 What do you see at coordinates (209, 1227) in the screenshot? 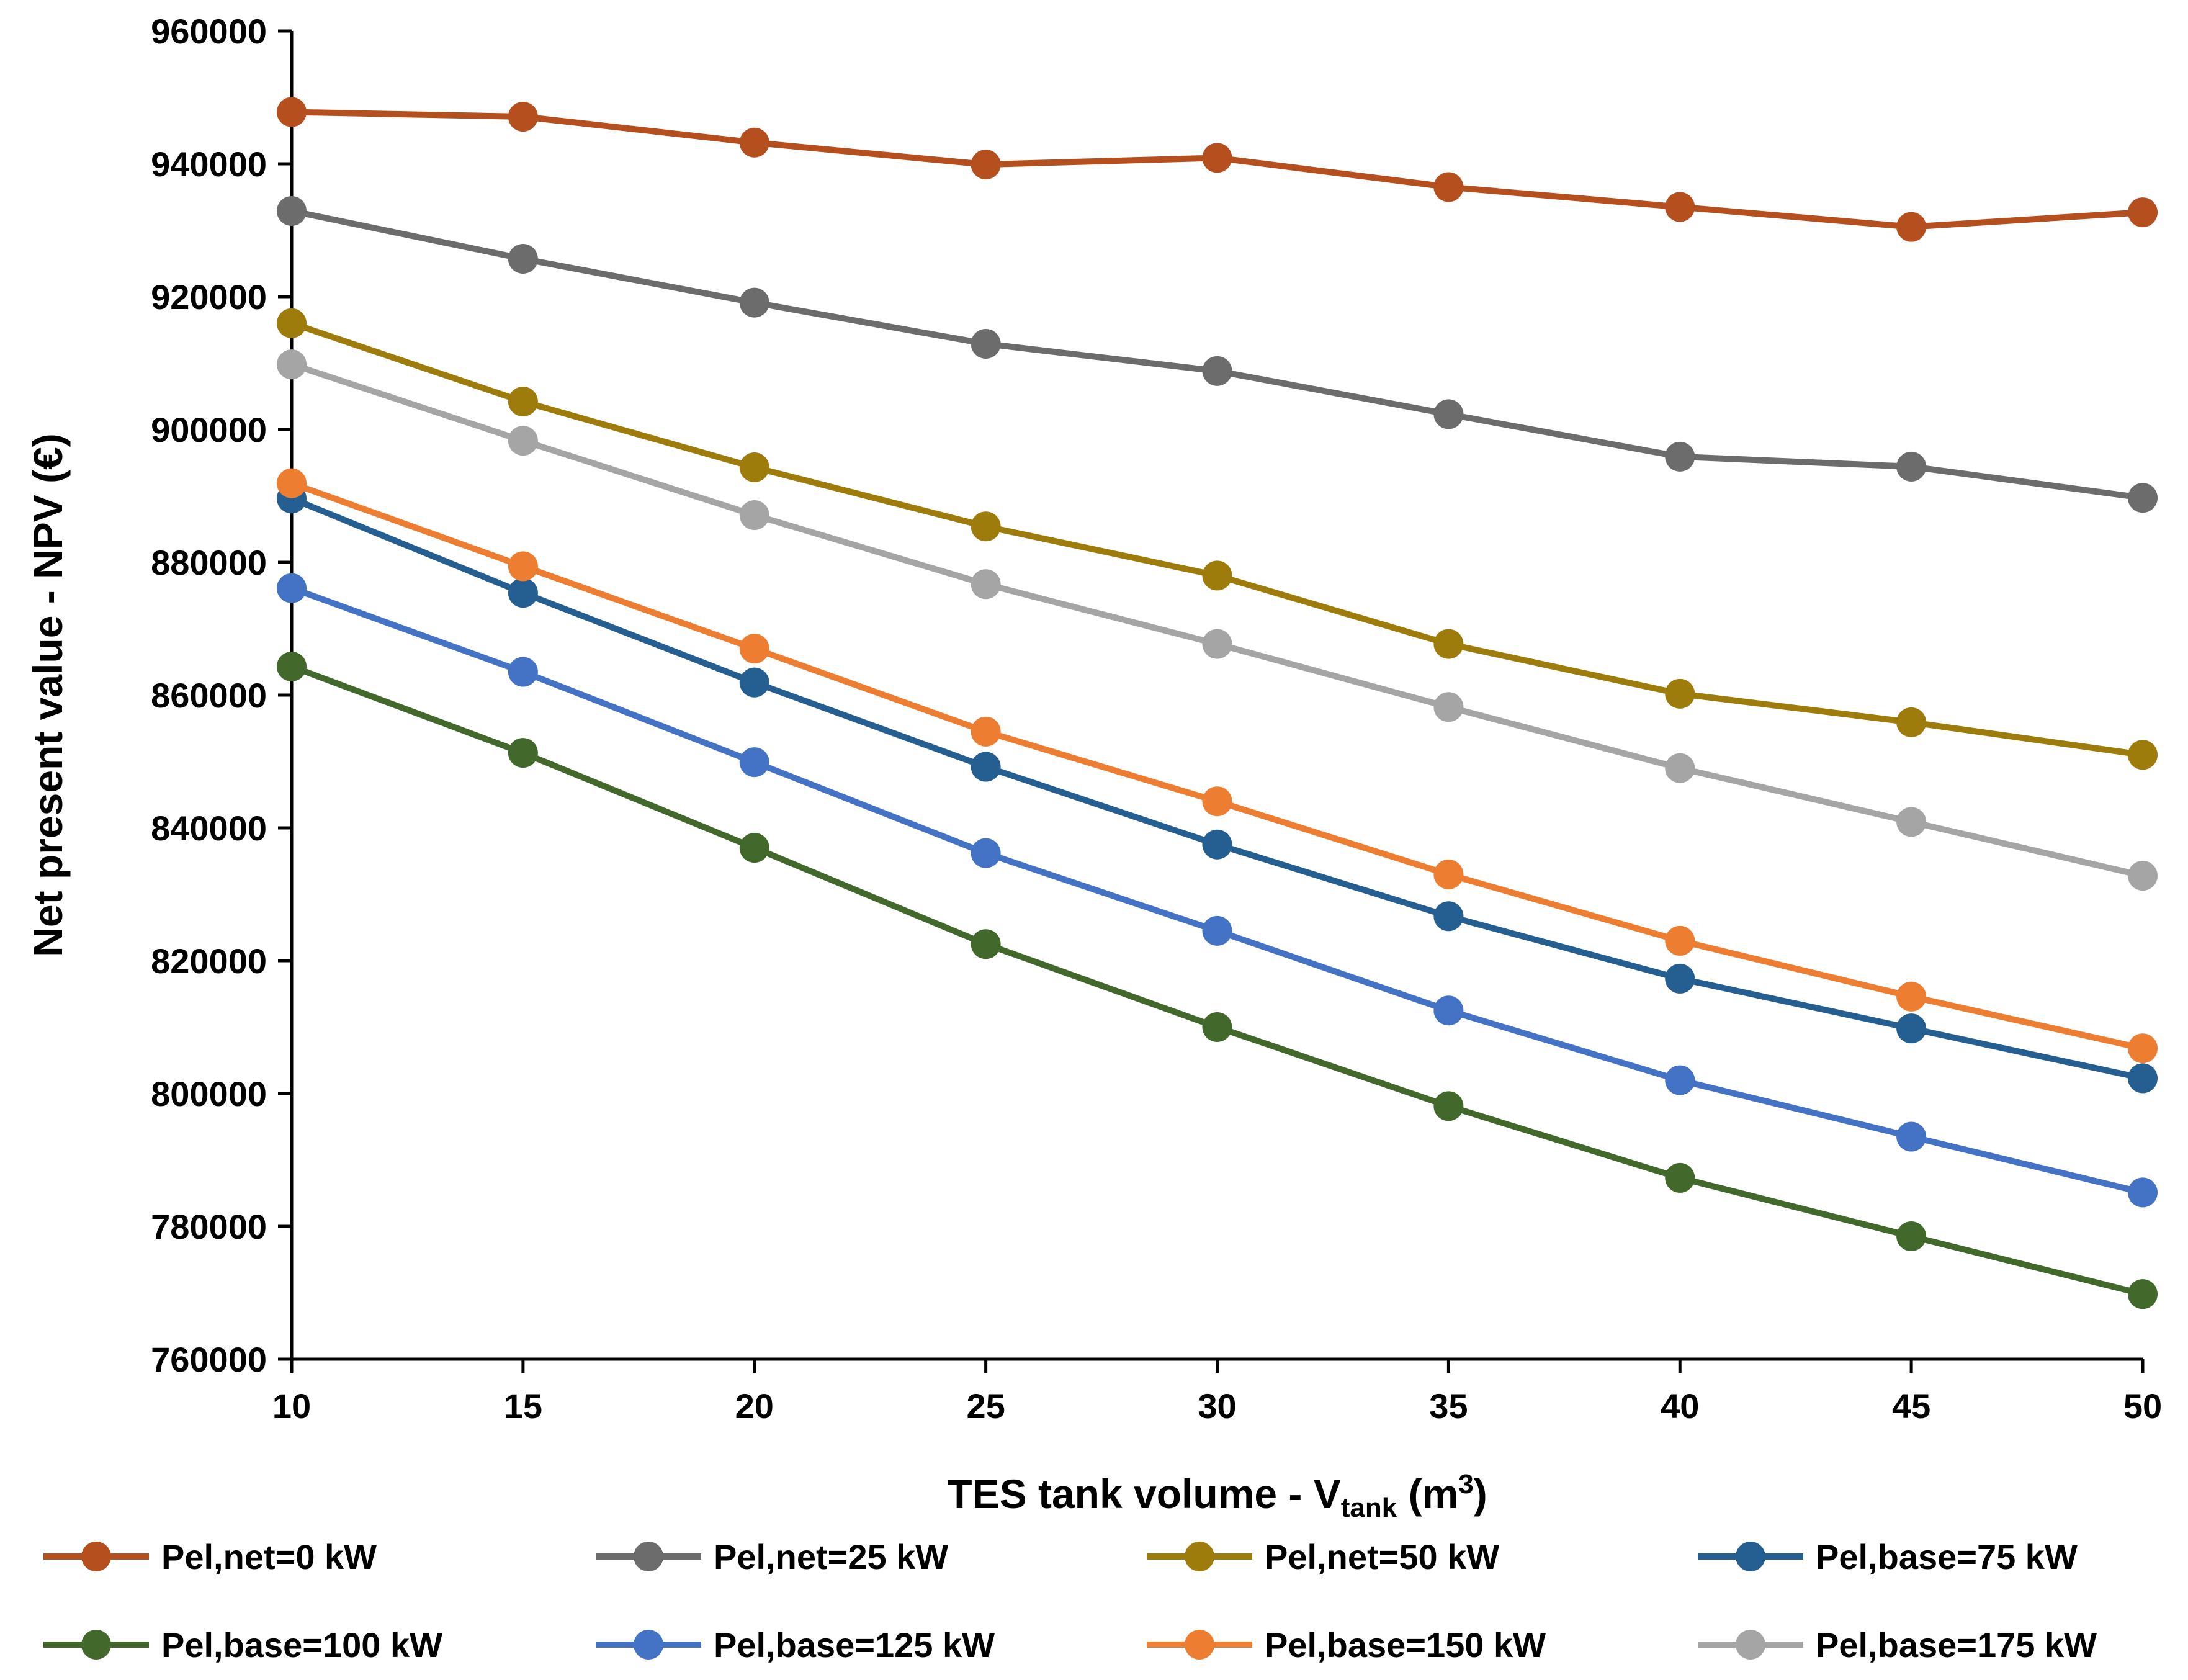
I see `y-tick-label: 780000` at bounding box center [209, 1227].